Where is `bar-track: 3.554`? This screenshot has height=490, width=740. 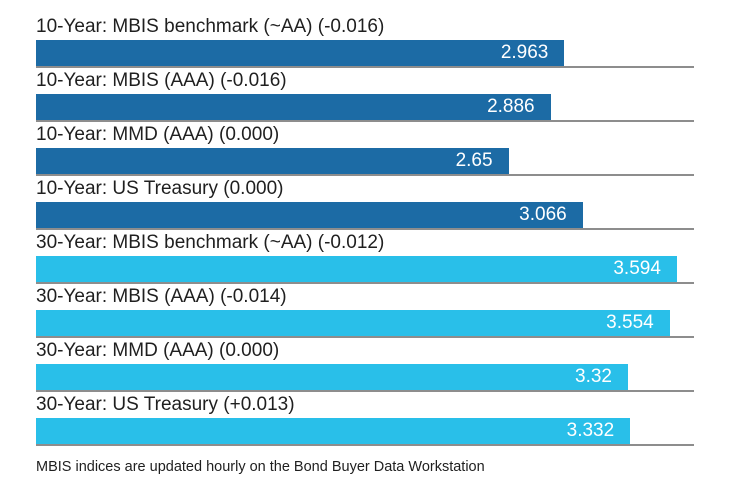
bar-track: 3.554 is located at coordinates (365, 324).